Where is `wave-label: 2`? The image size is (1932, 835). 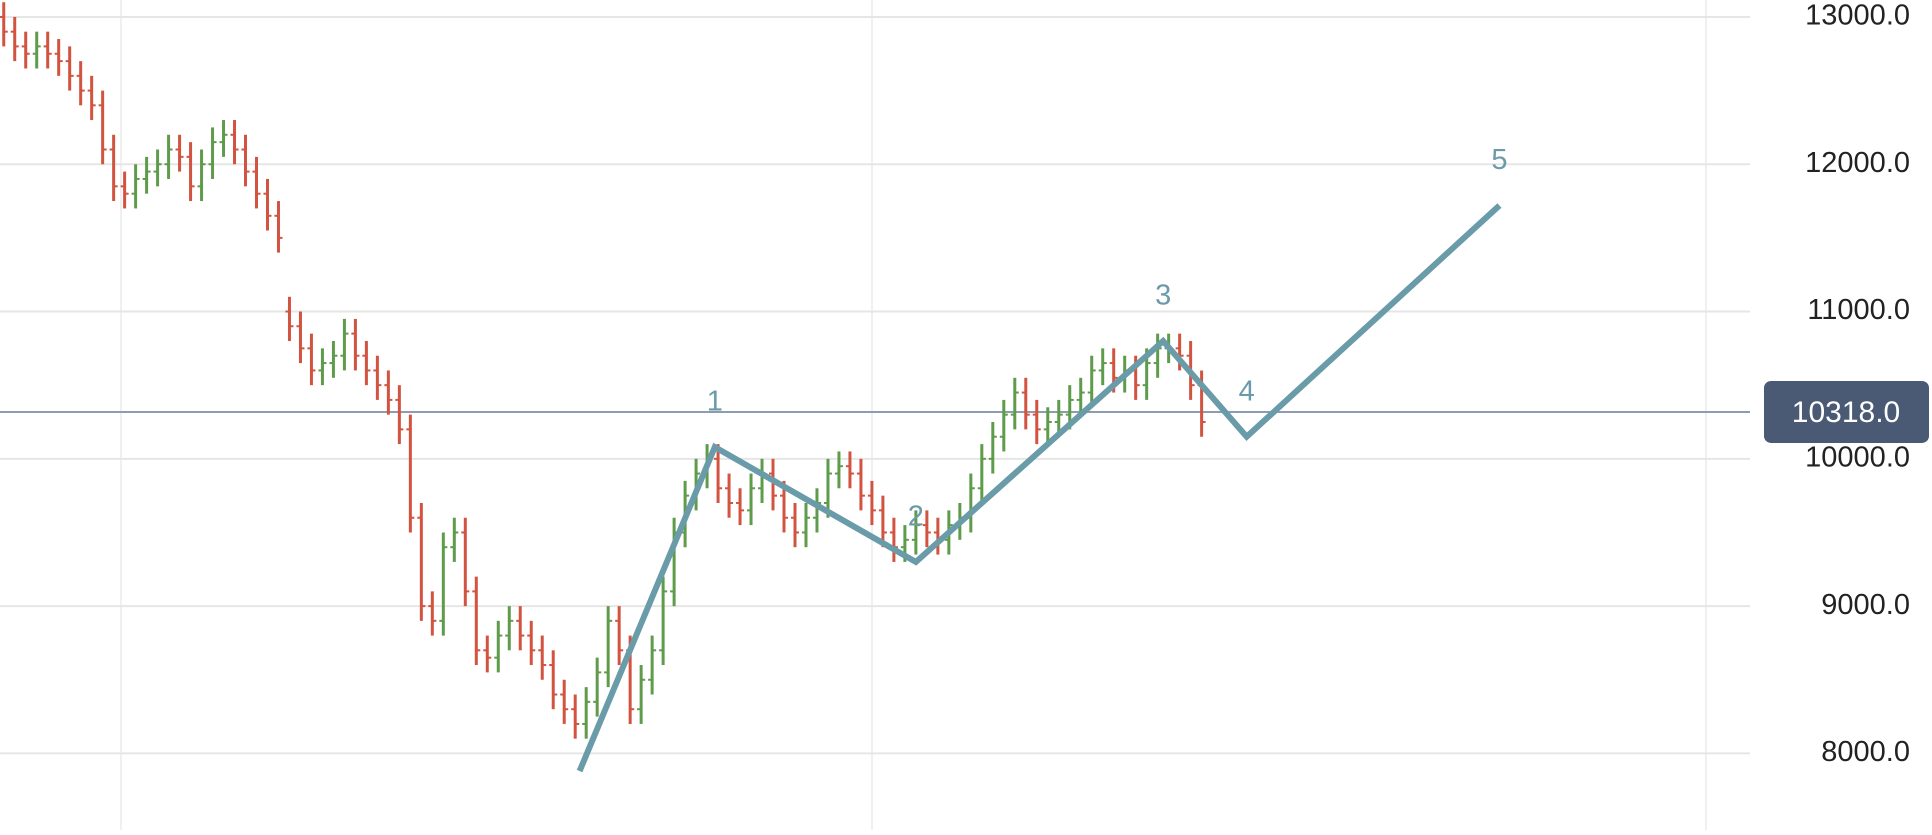 wave-label: 2 is located at coordinates (916, 517).